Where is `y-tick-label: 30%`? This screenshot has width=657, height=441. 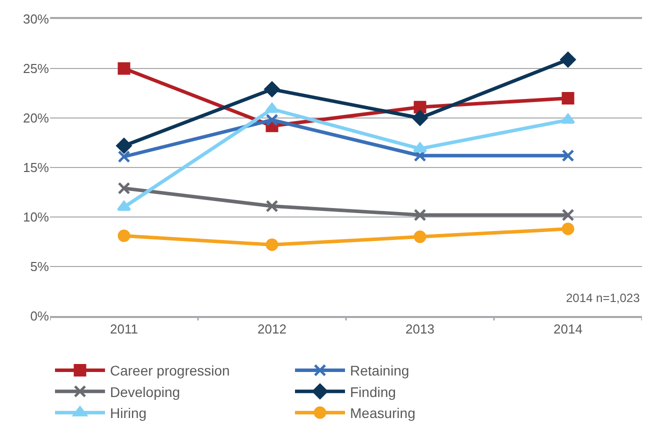
y-tick-label: 30% is located at coordinates (36, 19).